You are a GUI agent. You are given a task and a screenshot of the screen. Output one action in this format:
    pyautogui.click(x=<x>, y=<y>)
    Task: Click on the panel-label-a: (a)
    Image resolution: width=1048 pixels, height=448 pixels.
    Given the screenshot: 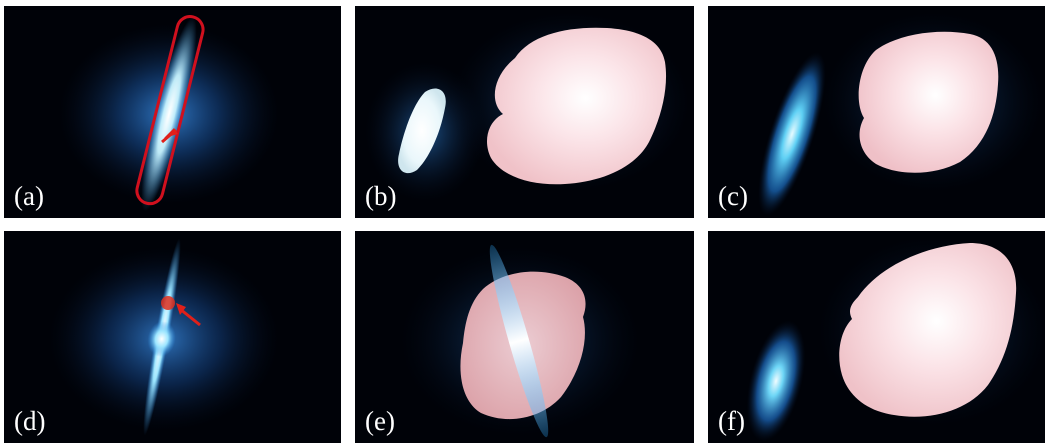 What is the action you would take?
    pyautogui.click(x=29, y=196)
    